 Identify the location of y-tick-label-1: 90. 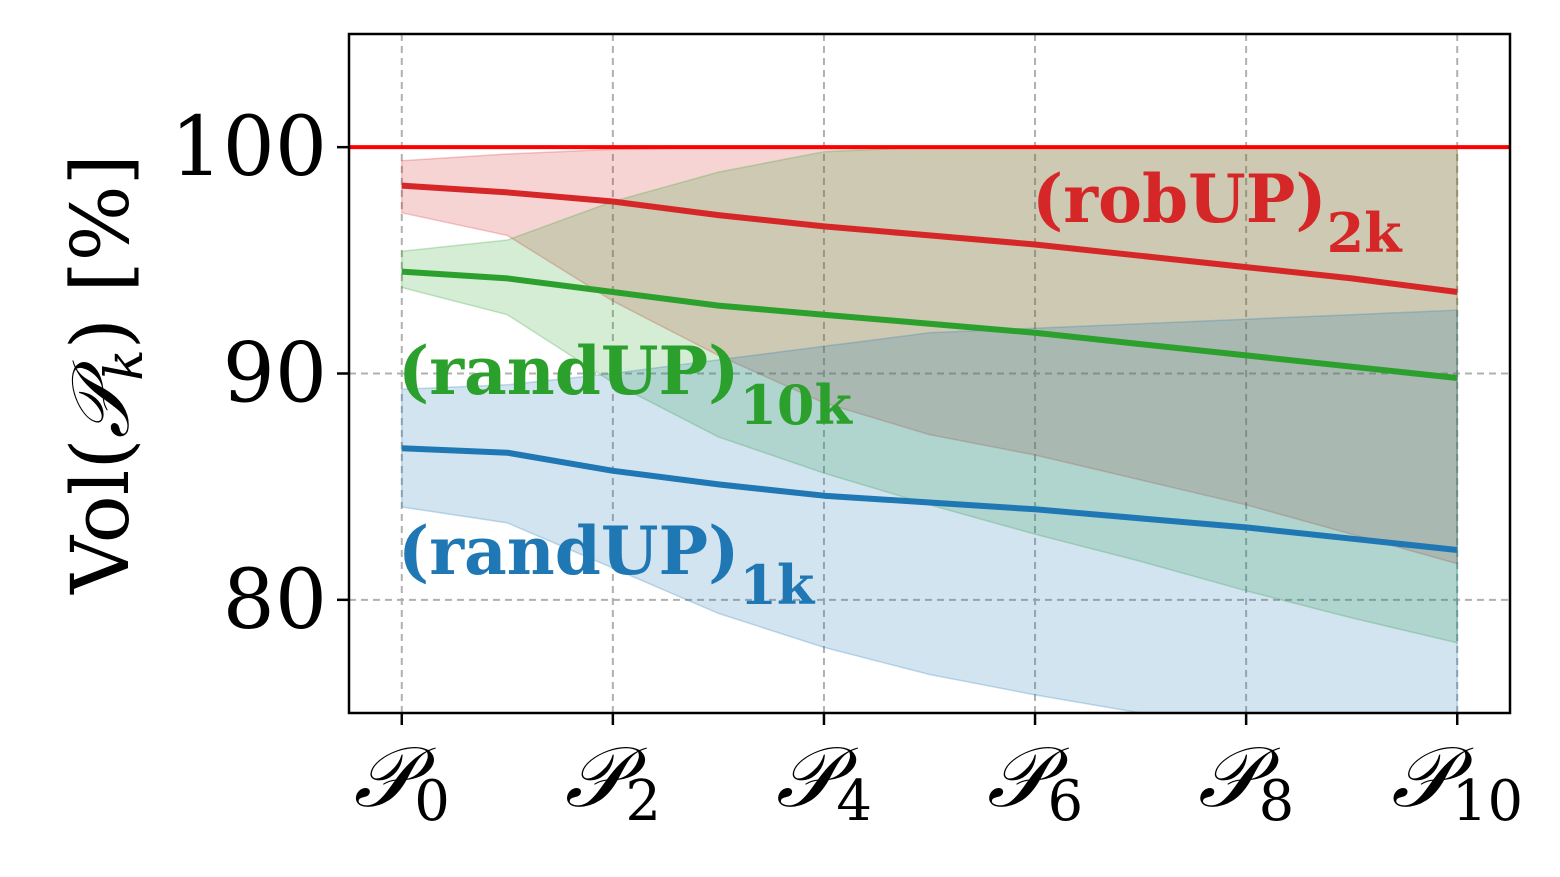
(275, 374).